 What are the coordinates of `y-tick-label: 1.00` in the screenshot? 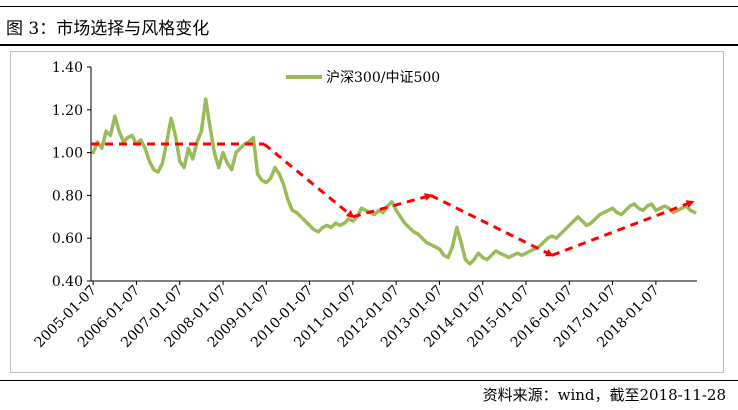 It's located at (67, 154).